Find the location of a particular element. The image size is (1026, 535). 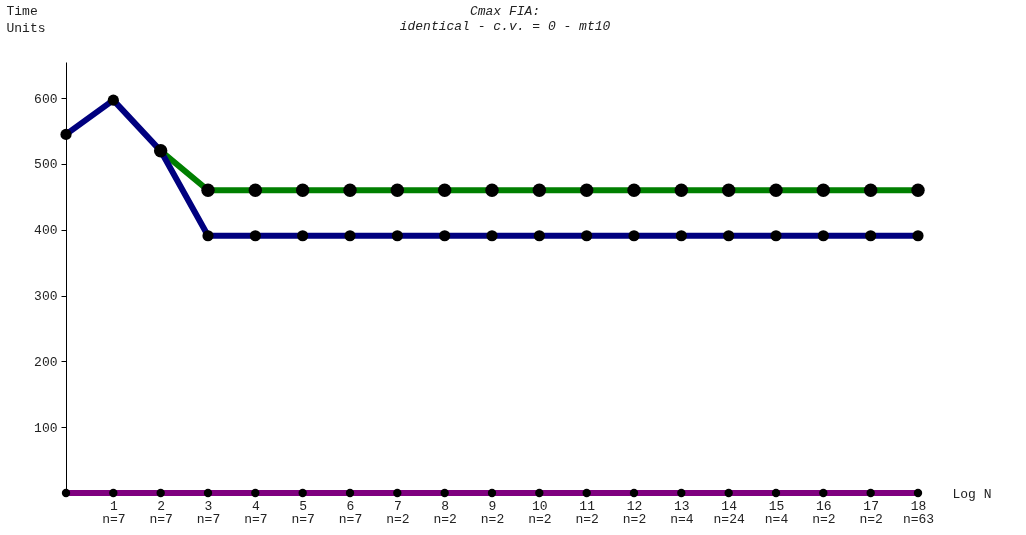

x-tick-label: 2 n=7 is located at coordinates (161, 512).